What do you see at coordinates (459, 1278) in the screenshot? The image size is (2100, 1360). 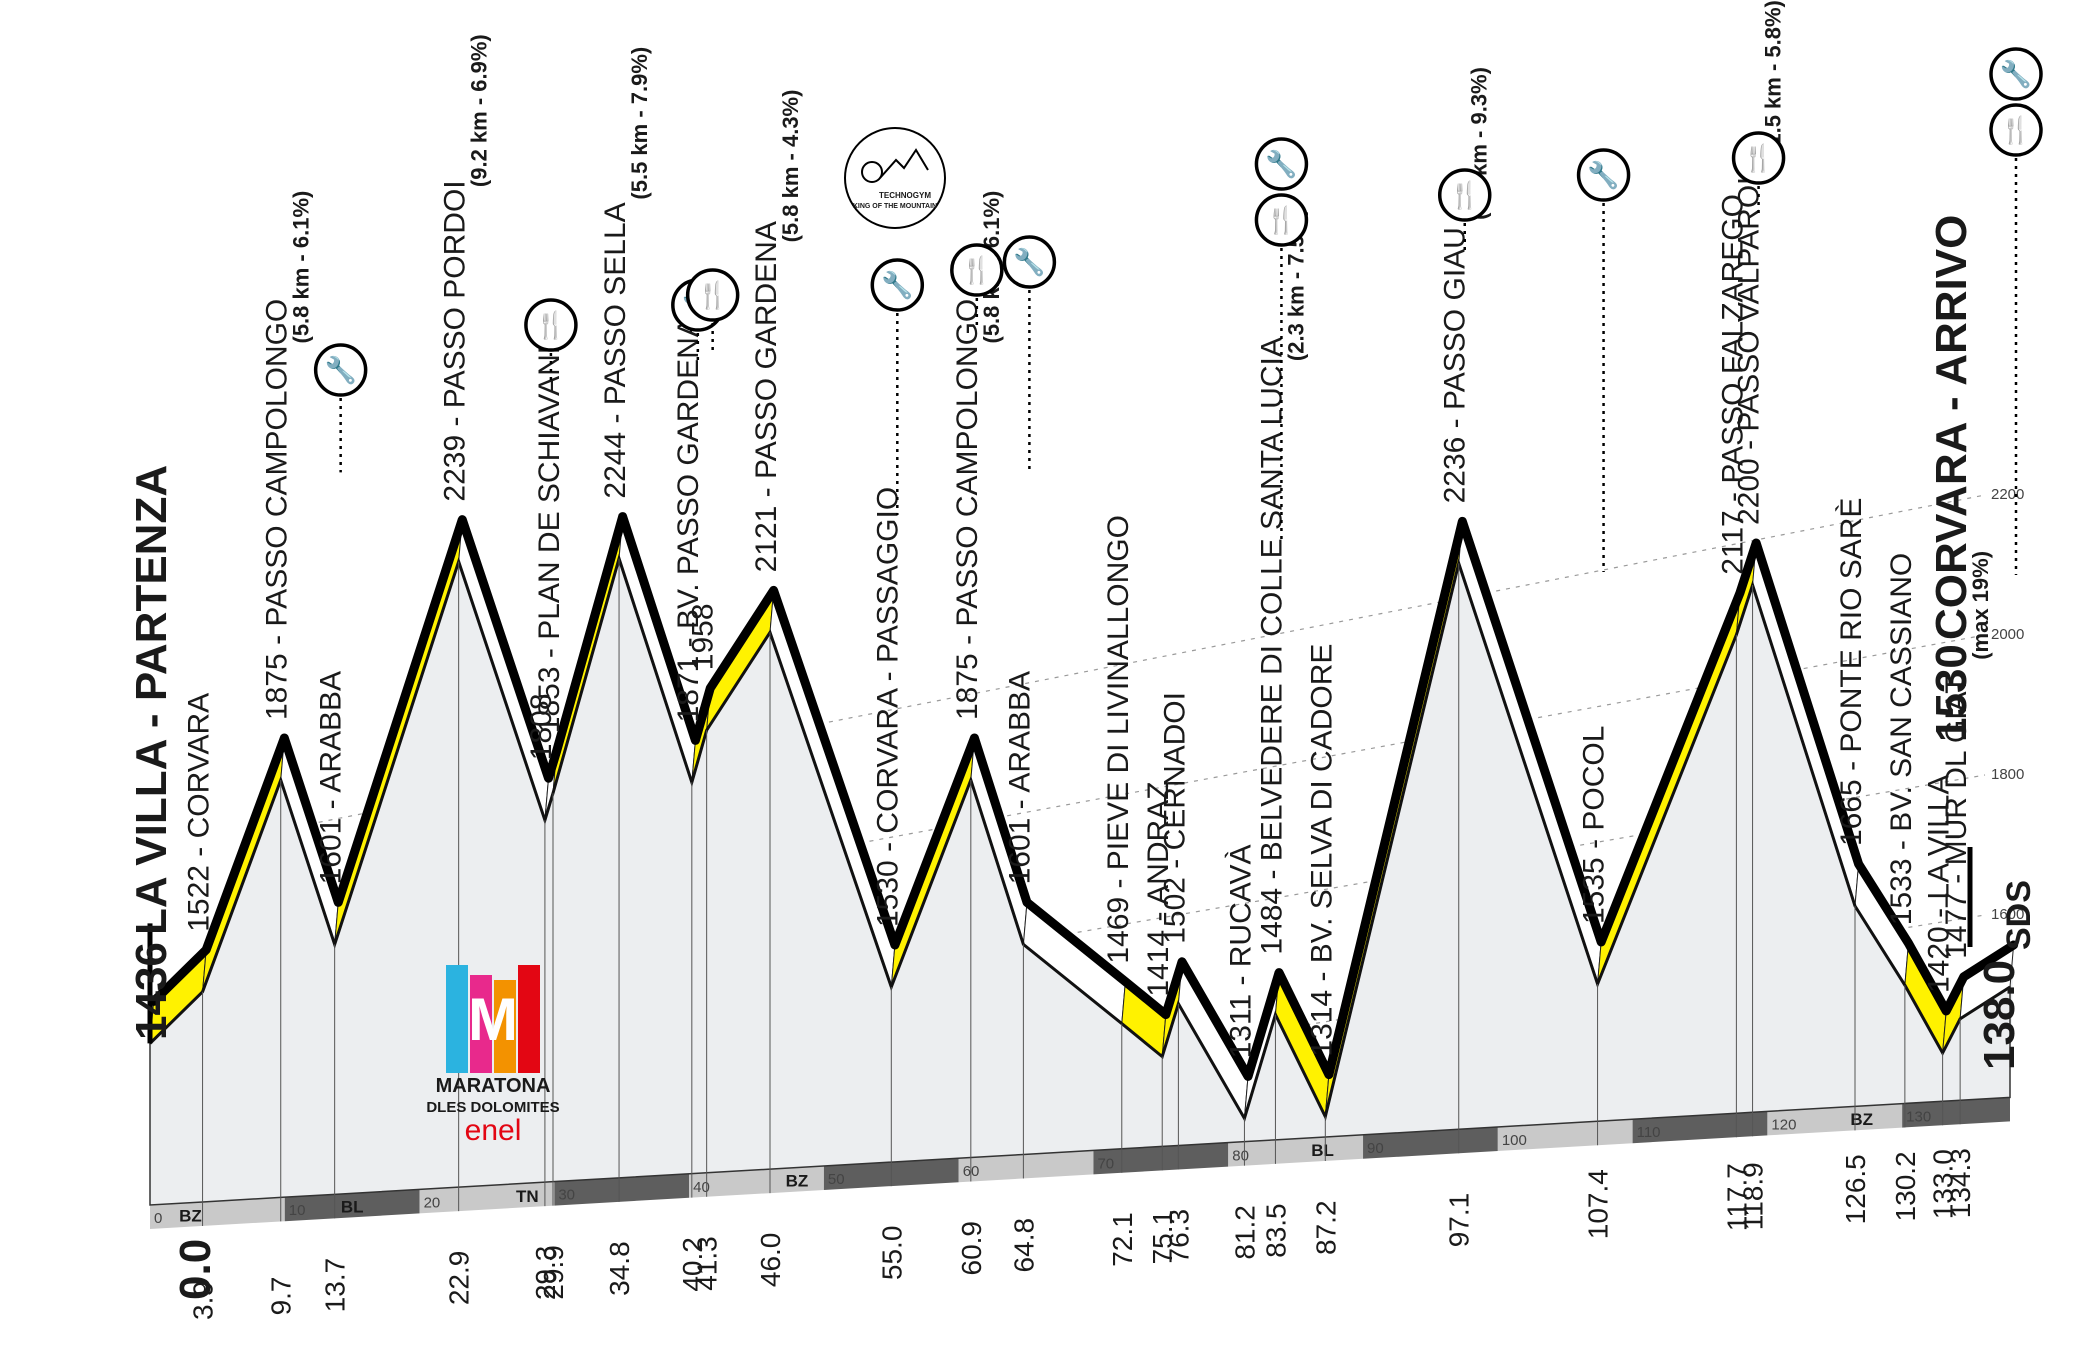 I see `waypoint-km-label: 22.9` at bounding box center [459, 1278].